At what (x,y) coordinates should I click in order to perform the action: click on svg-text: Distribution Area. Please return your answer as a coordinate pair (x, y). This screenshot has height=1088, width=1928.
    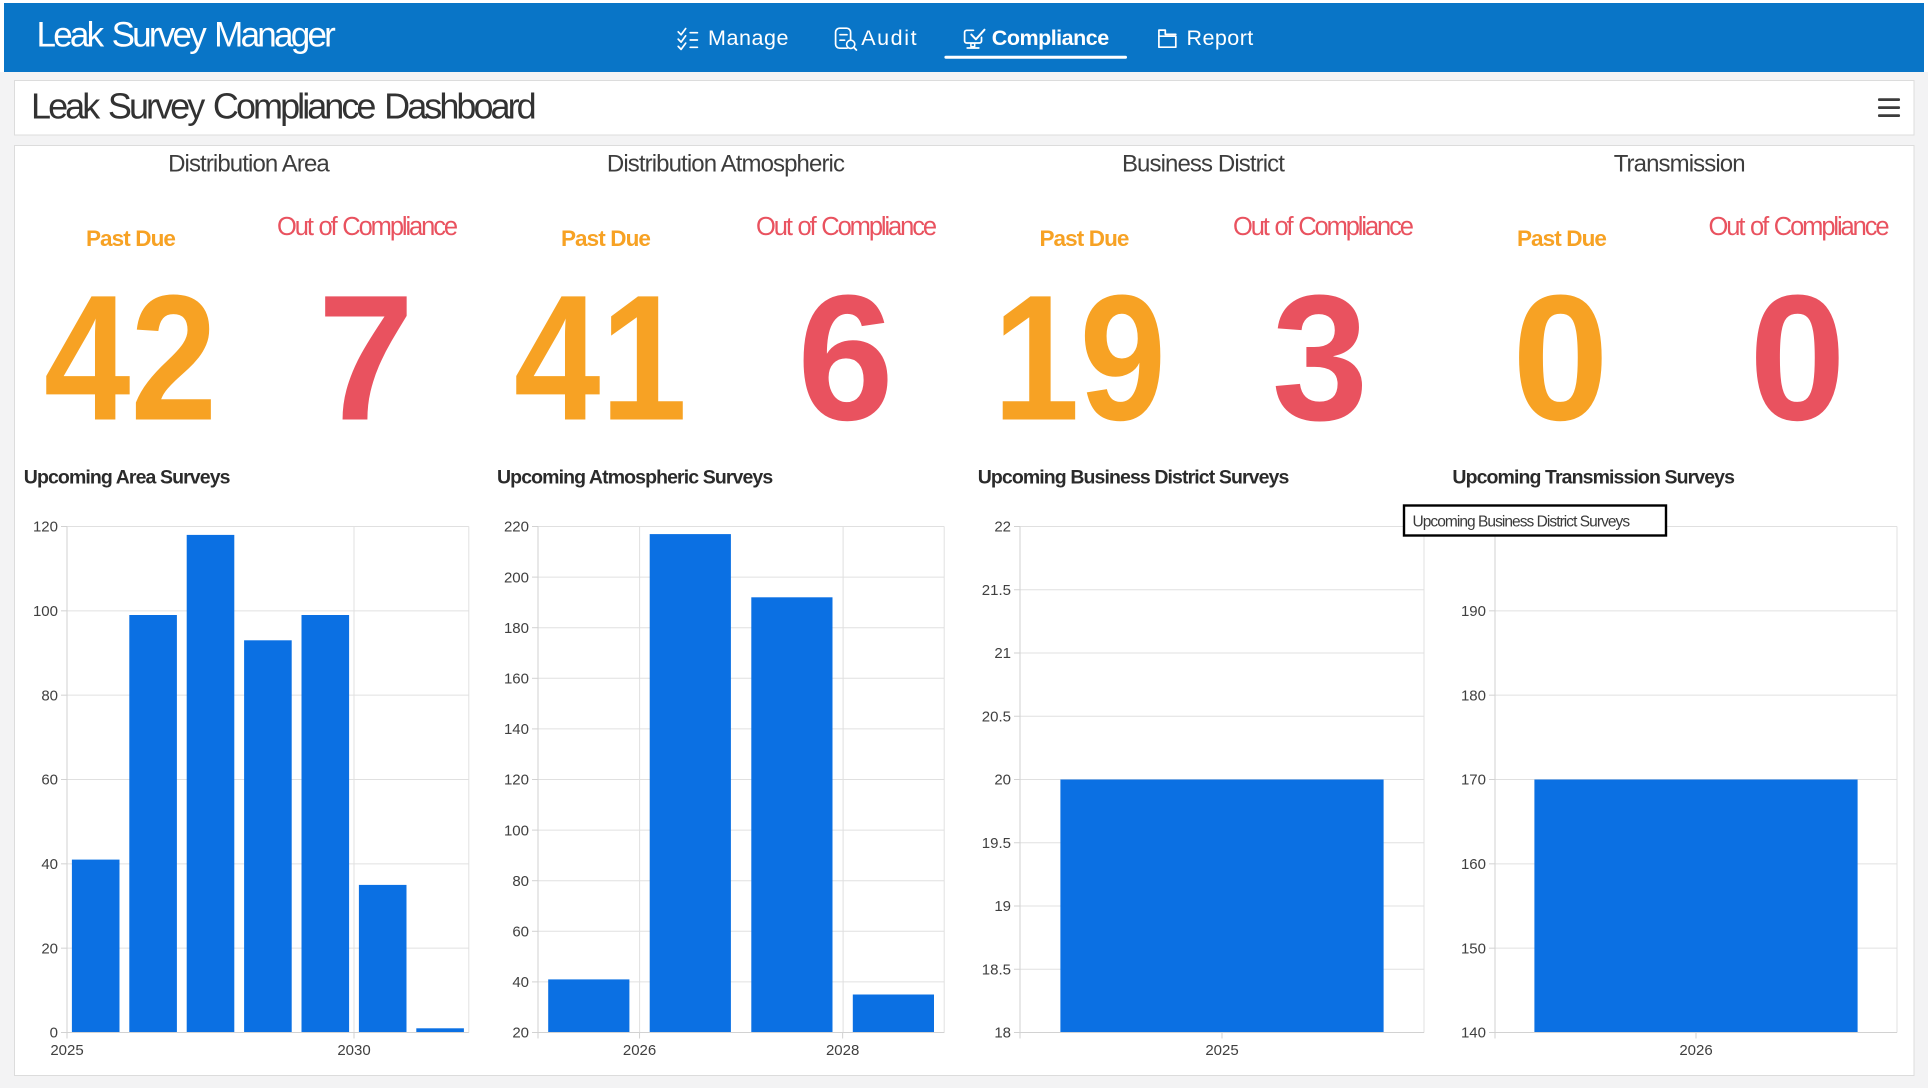
    Looking at the image, I should click on (249, 164).